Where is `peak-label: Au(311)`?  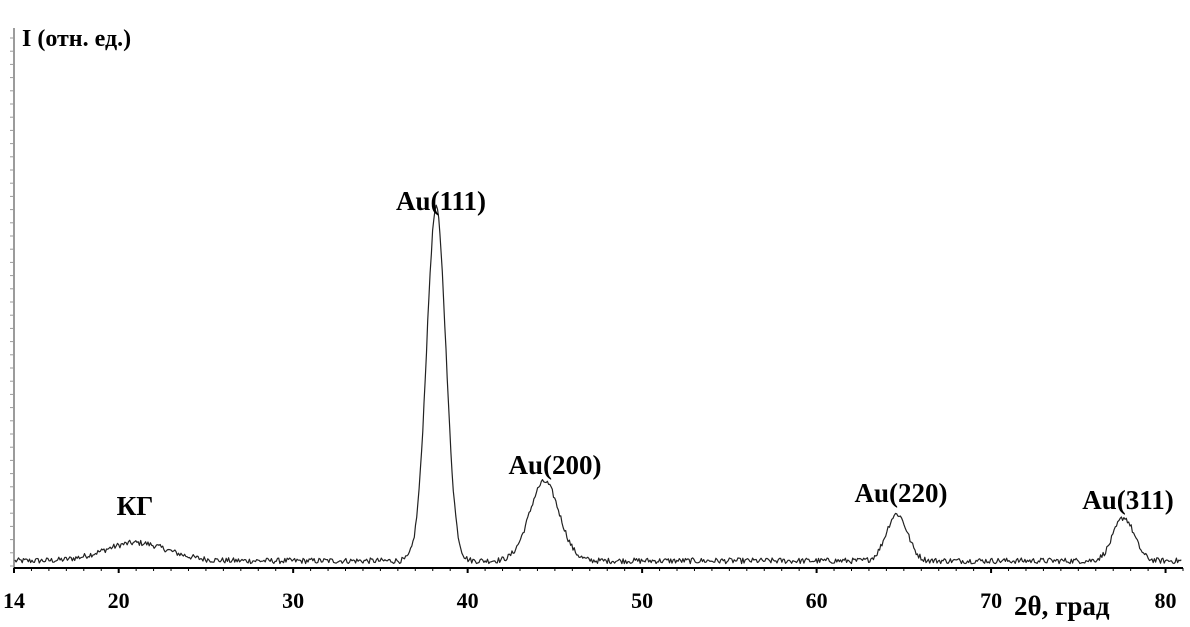
peak-label: Au(311) is located at coordinates (1128, 500).